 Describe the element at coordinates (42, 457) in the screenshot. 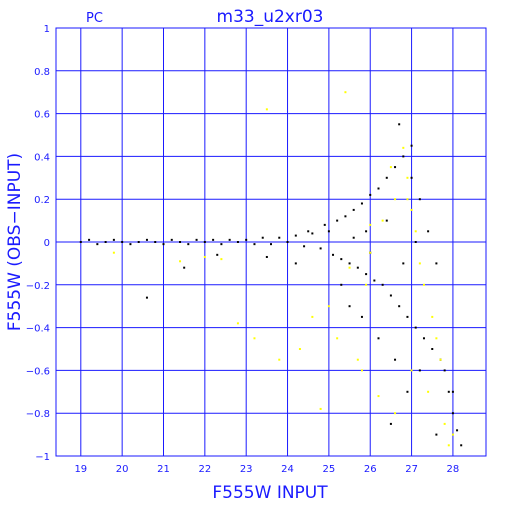

I see `y-tick-label: −1` at that location.